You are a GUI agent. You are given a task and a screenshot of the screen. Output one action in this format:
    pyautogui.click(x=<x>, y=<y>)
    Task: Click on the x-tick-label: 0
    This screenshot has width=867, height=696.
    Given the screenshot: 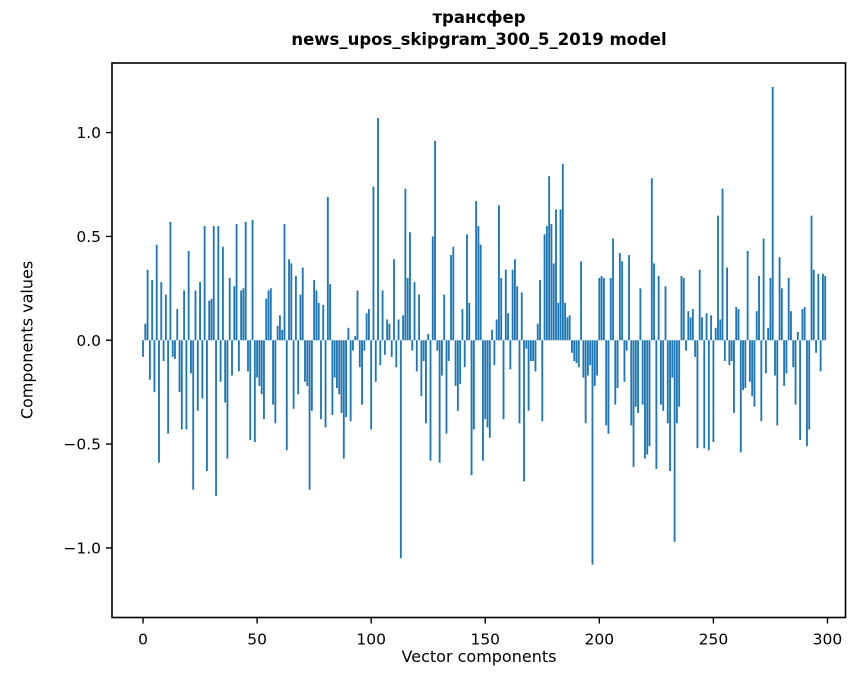 What is the action you would take?
    pyautogui.click(x=143, y=640)
    